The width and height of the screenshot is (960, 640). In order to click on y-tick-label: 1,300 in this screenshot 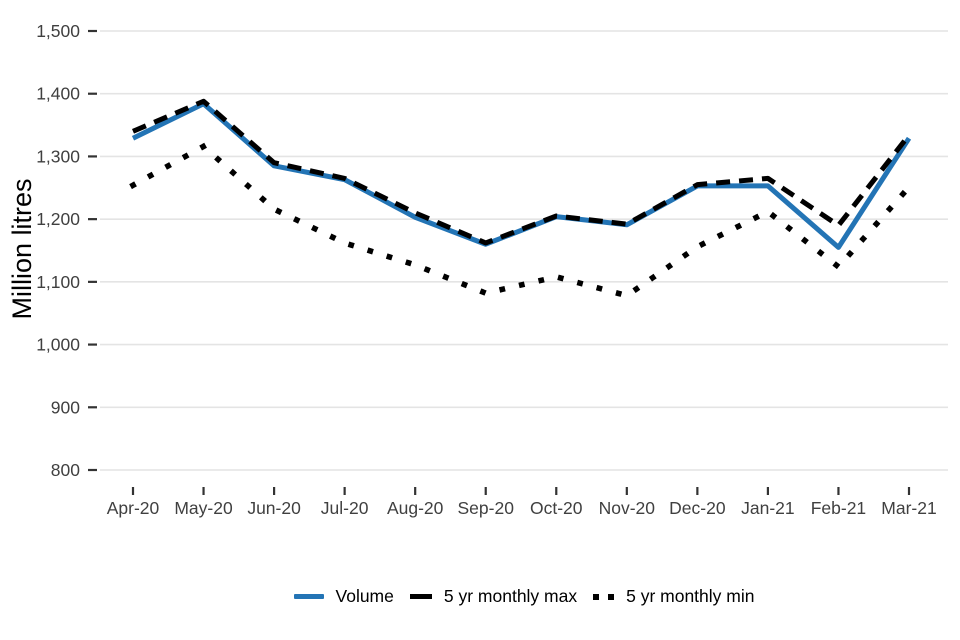, I will do `click(58, 156)`.